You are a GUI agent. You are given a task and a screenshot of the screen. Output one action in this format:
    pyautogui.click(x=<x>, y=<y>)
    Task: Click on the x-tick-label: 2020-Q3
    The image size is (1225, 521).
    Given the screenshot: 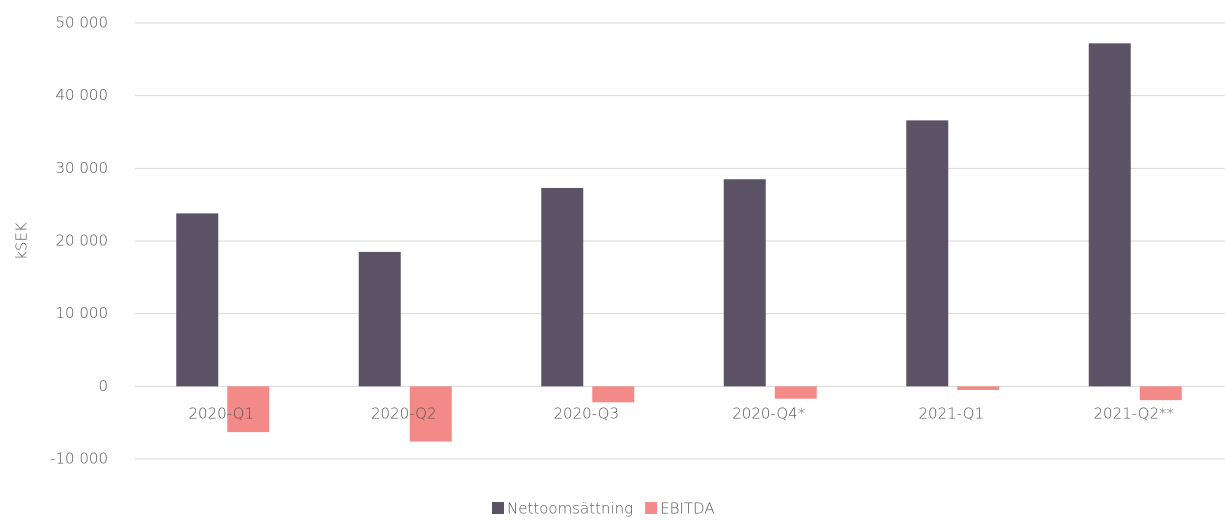 What is the action you would take?
    pyautogui.click(x=587, y=414)
    